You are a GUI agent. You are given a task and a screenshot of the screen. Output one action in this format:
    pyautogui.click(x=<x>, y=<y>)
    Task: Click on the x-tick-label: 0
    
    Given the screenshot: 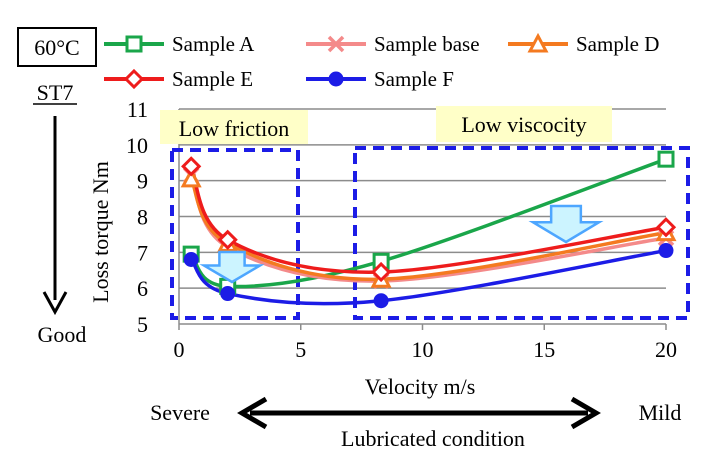 What is the action you would take?
    pyautogui.click(x=179, y=349)
    